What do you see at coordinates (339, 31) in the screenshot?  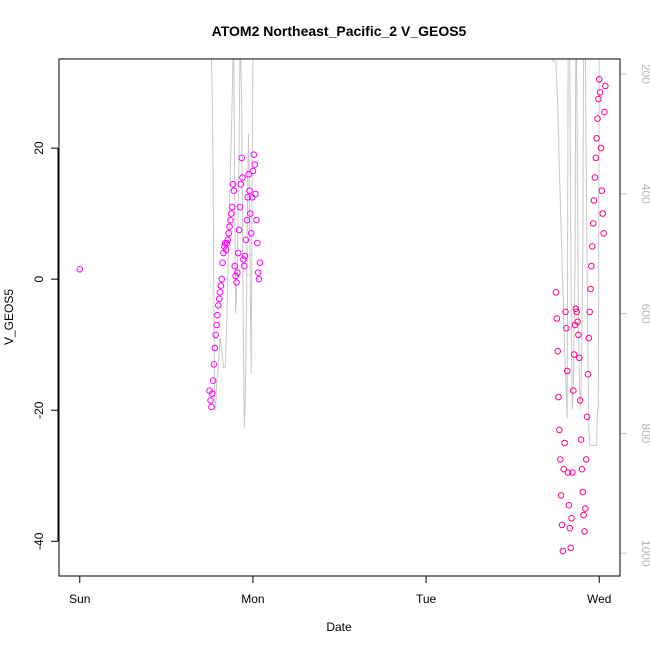 I see `chart-title: ATOM2 Northeast_Pacific_2 V_GEOS5` at bounding box center [339, 31].